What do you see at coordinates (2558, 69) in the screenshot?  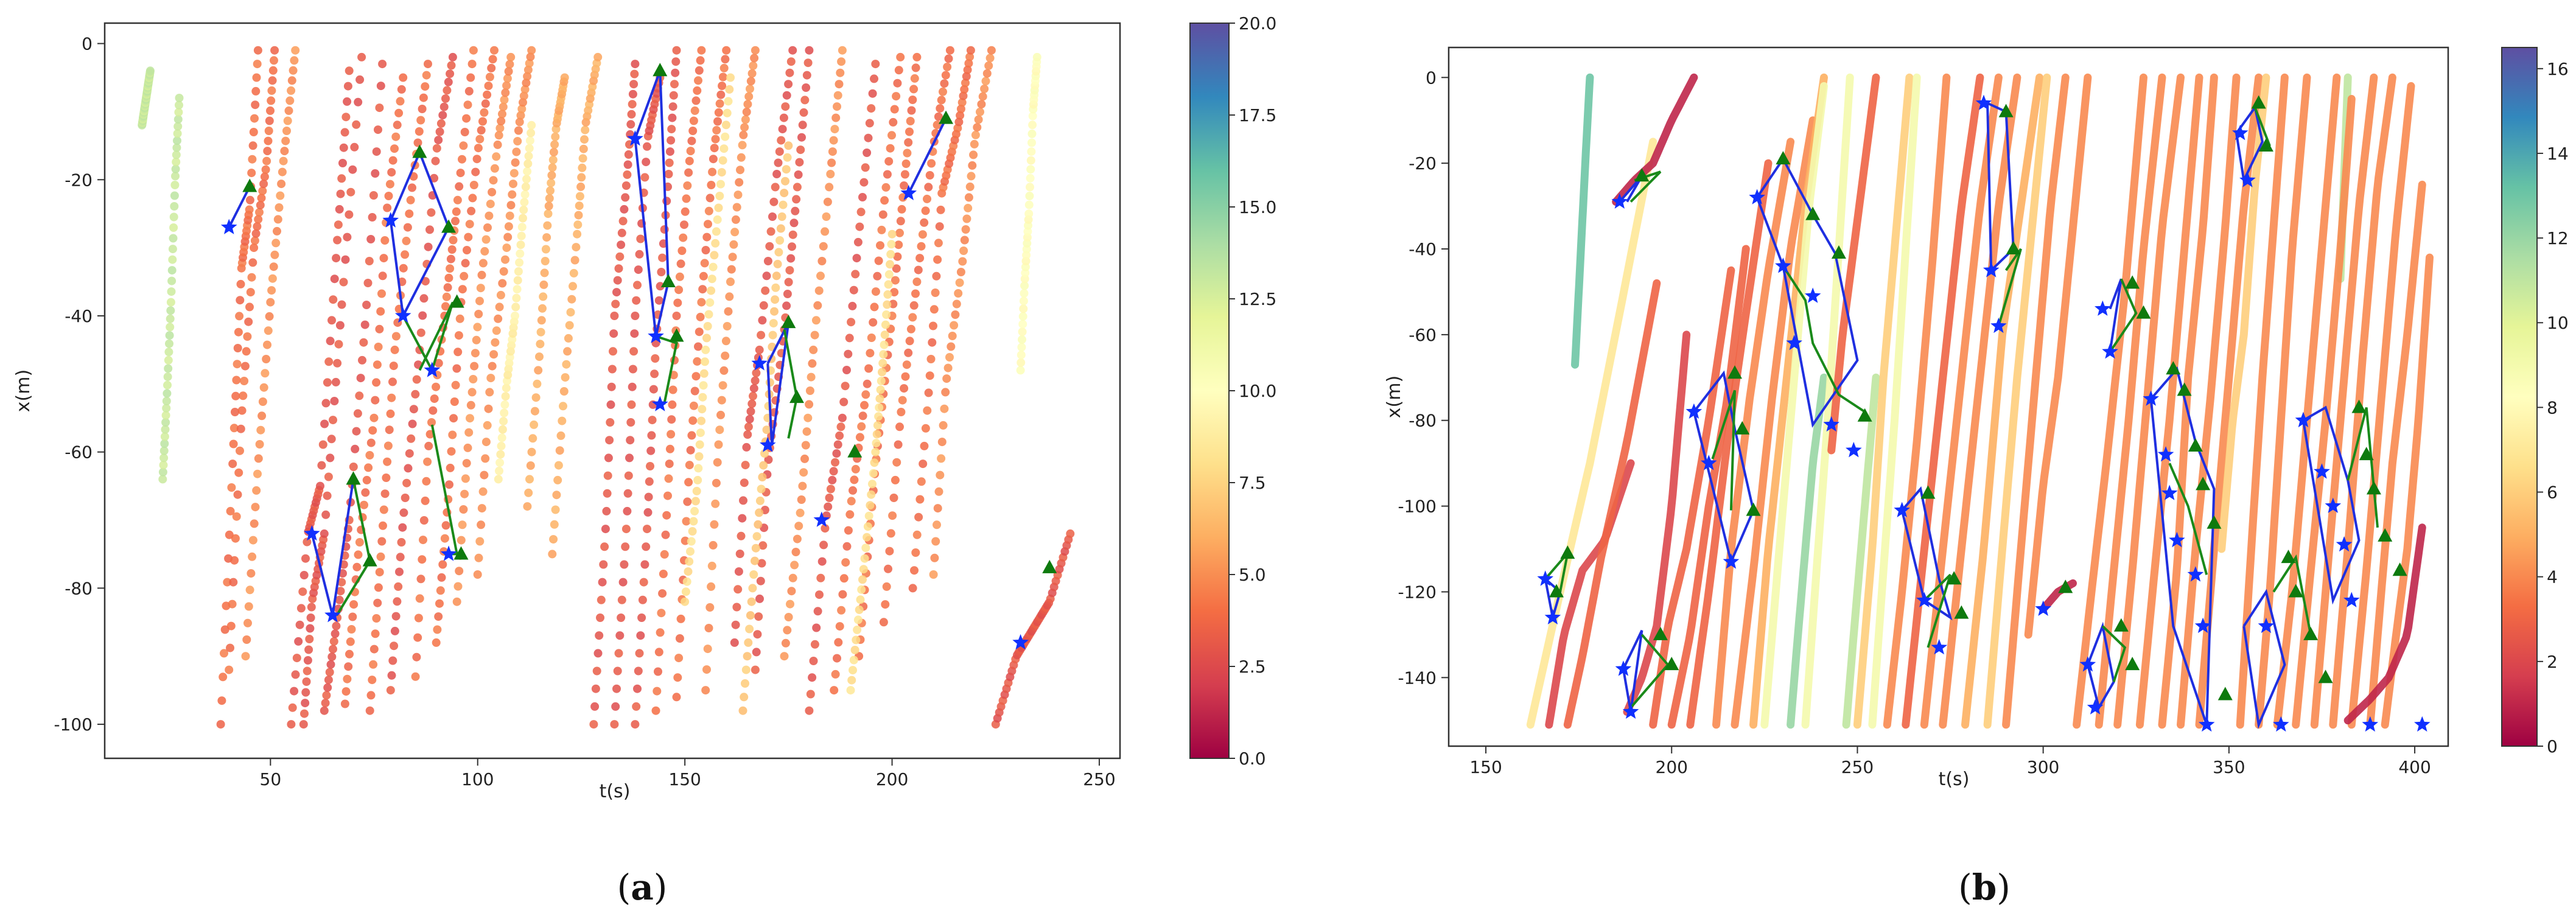 I see `colorbar-tick-label: 16` at bounding box center [2558, 69].